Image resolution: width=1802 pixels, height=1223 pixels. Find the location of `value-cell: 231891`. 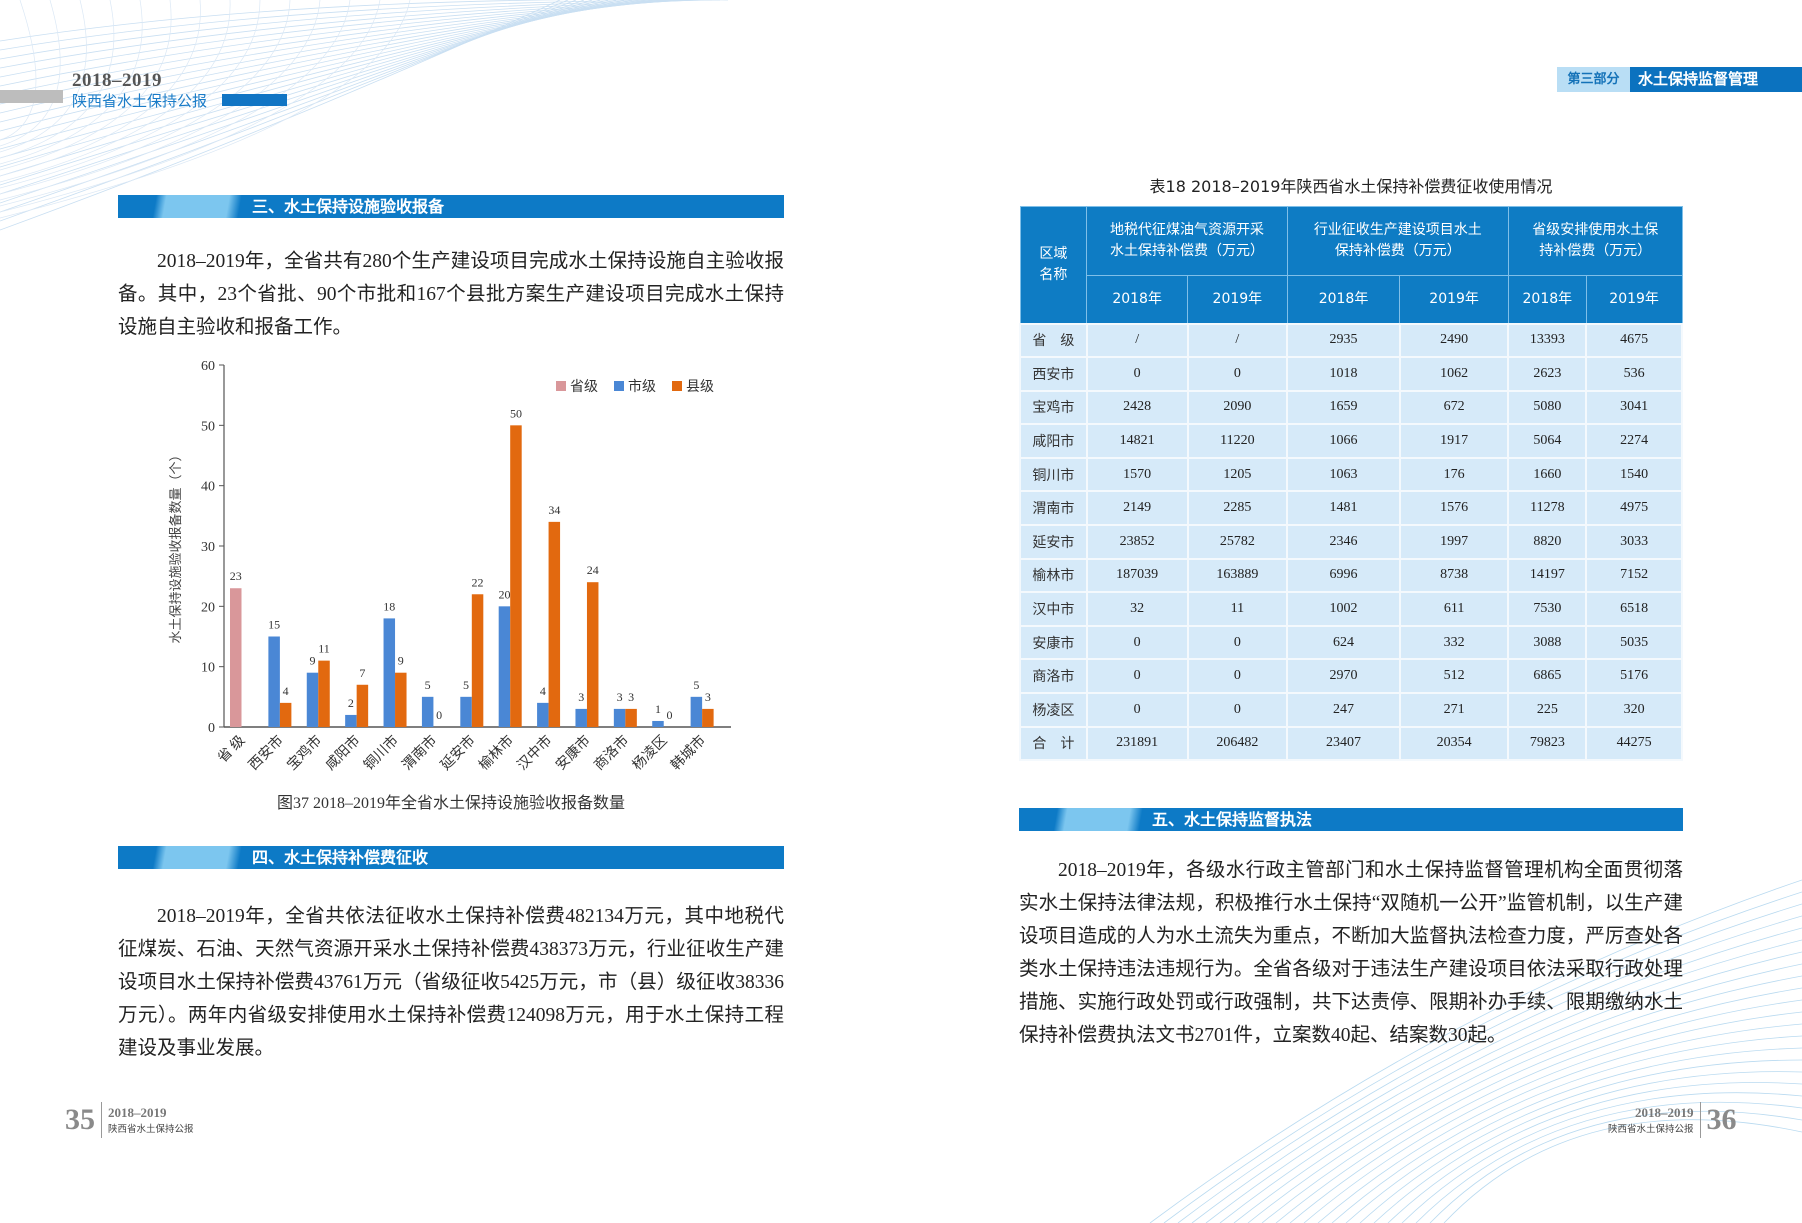

value-cell: 231891 is located at coordinates (1137, 743).